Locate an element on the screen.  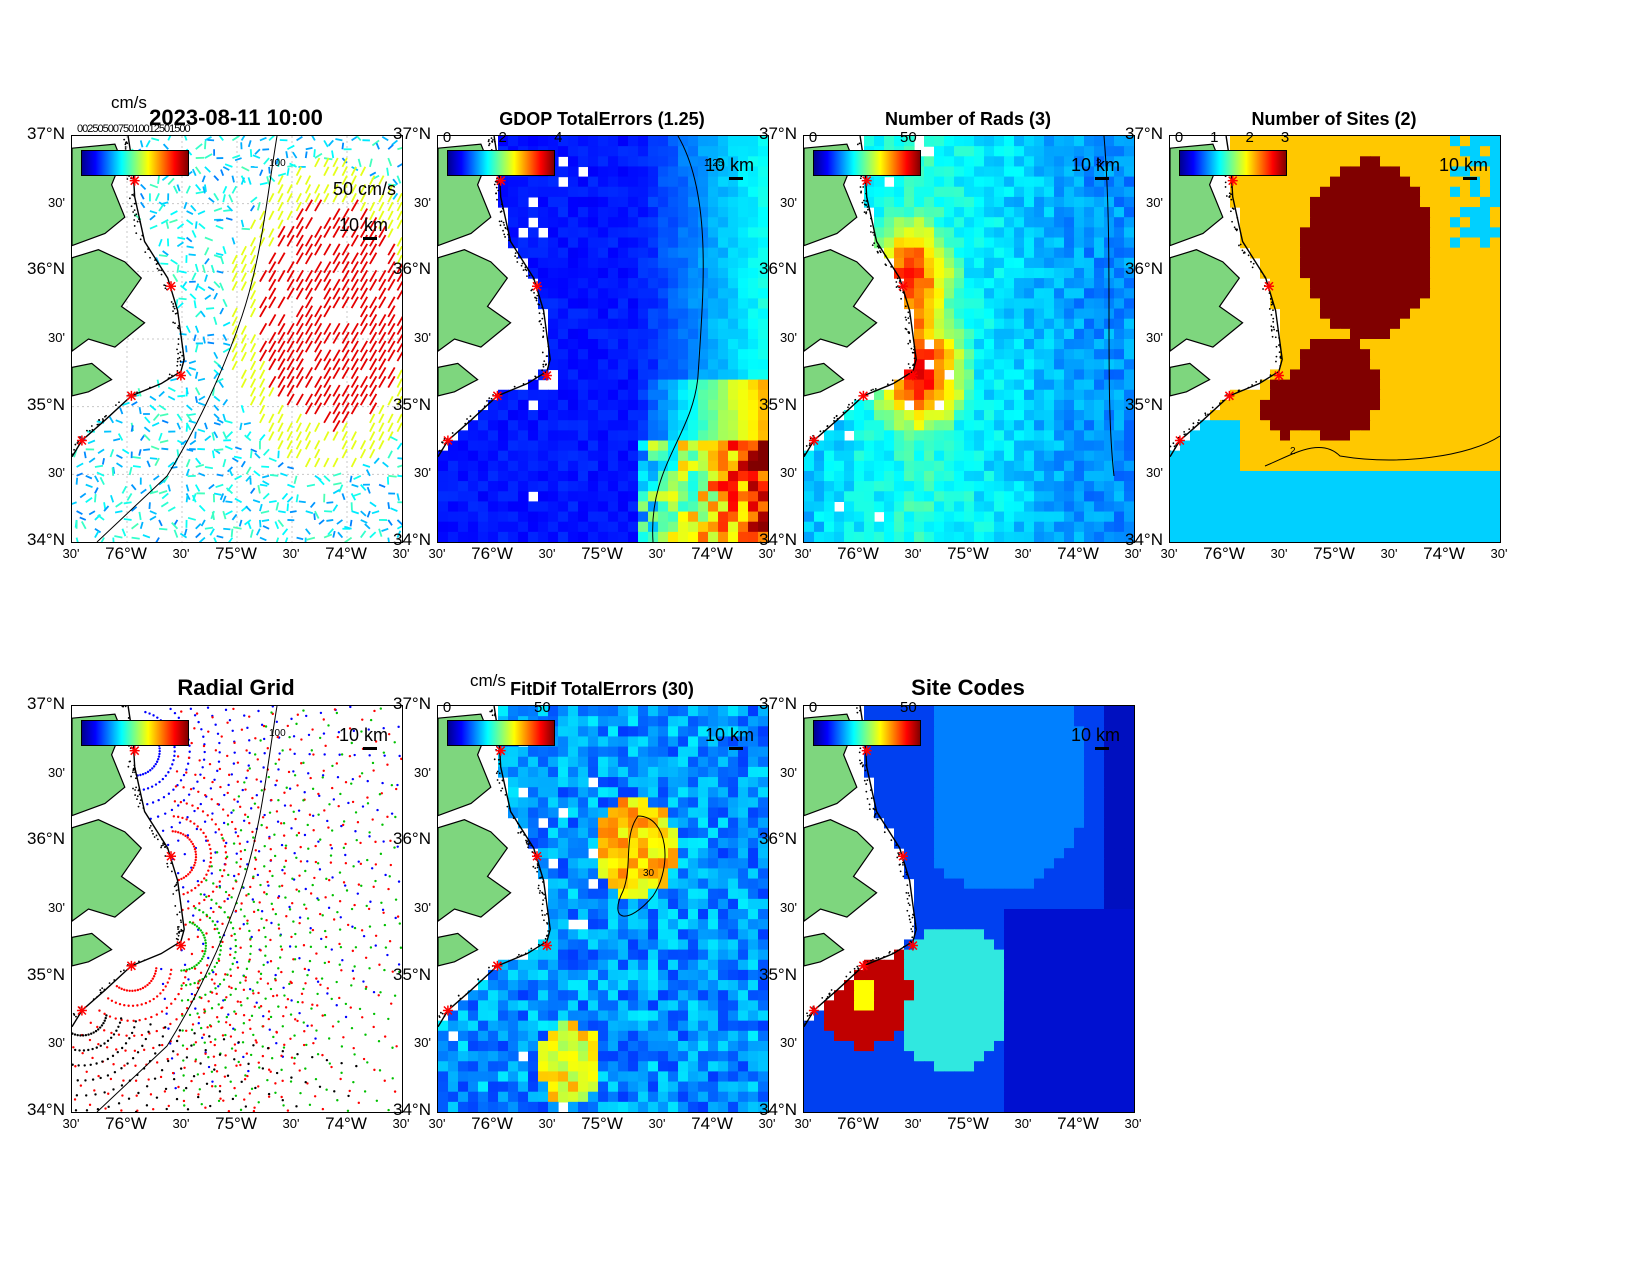
site-marker is located at coordinates (863, 395).